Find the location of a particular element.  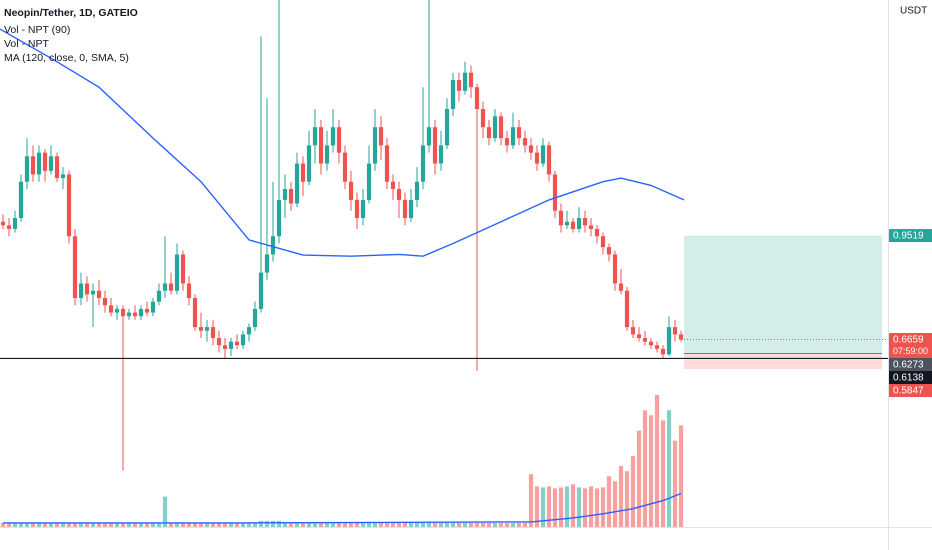

price-tag-label: 0.6138 is located at coordinates (908, 377).